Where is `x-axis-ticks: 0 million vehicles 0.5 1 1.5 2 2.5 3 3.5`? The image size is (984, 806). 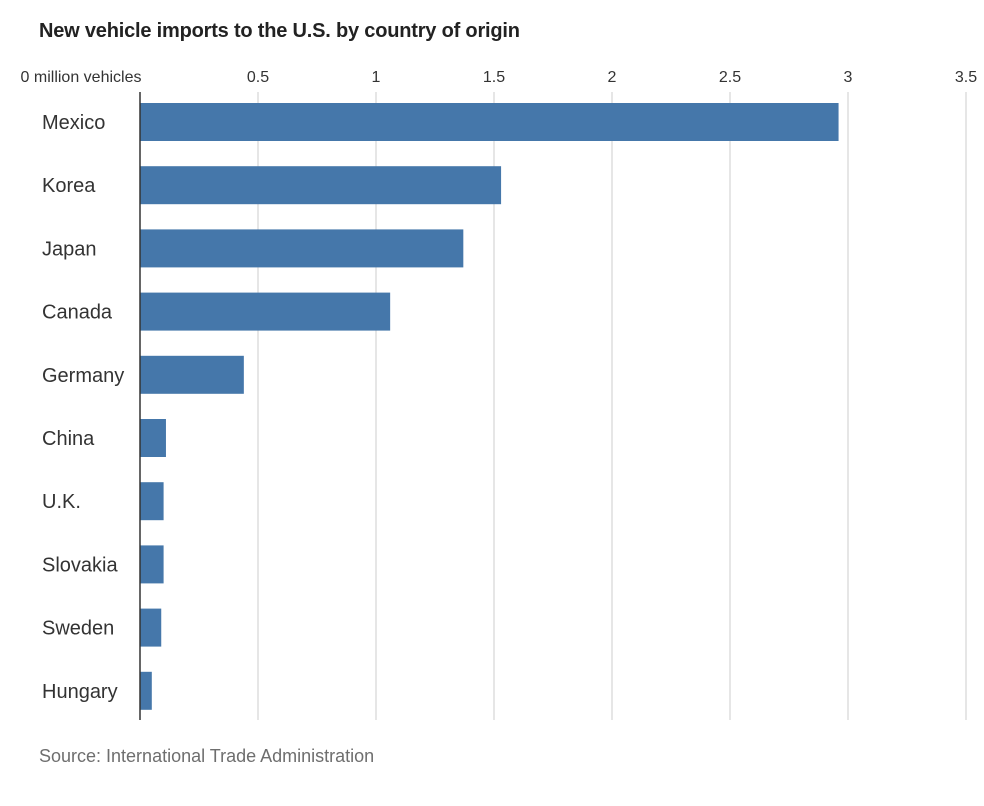
x-axis-ticks: 0 million vehicles 0.5 1 1.5 2 2.5 3 3.5 is located at coordinates (499, 77).